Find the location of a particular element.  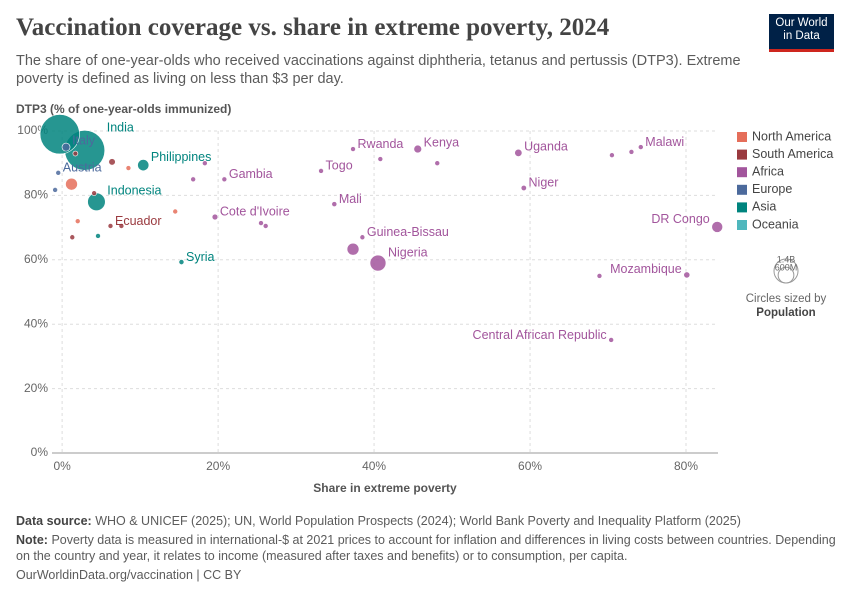

x-tick-label: 60% is located at coordinates (530, 466).